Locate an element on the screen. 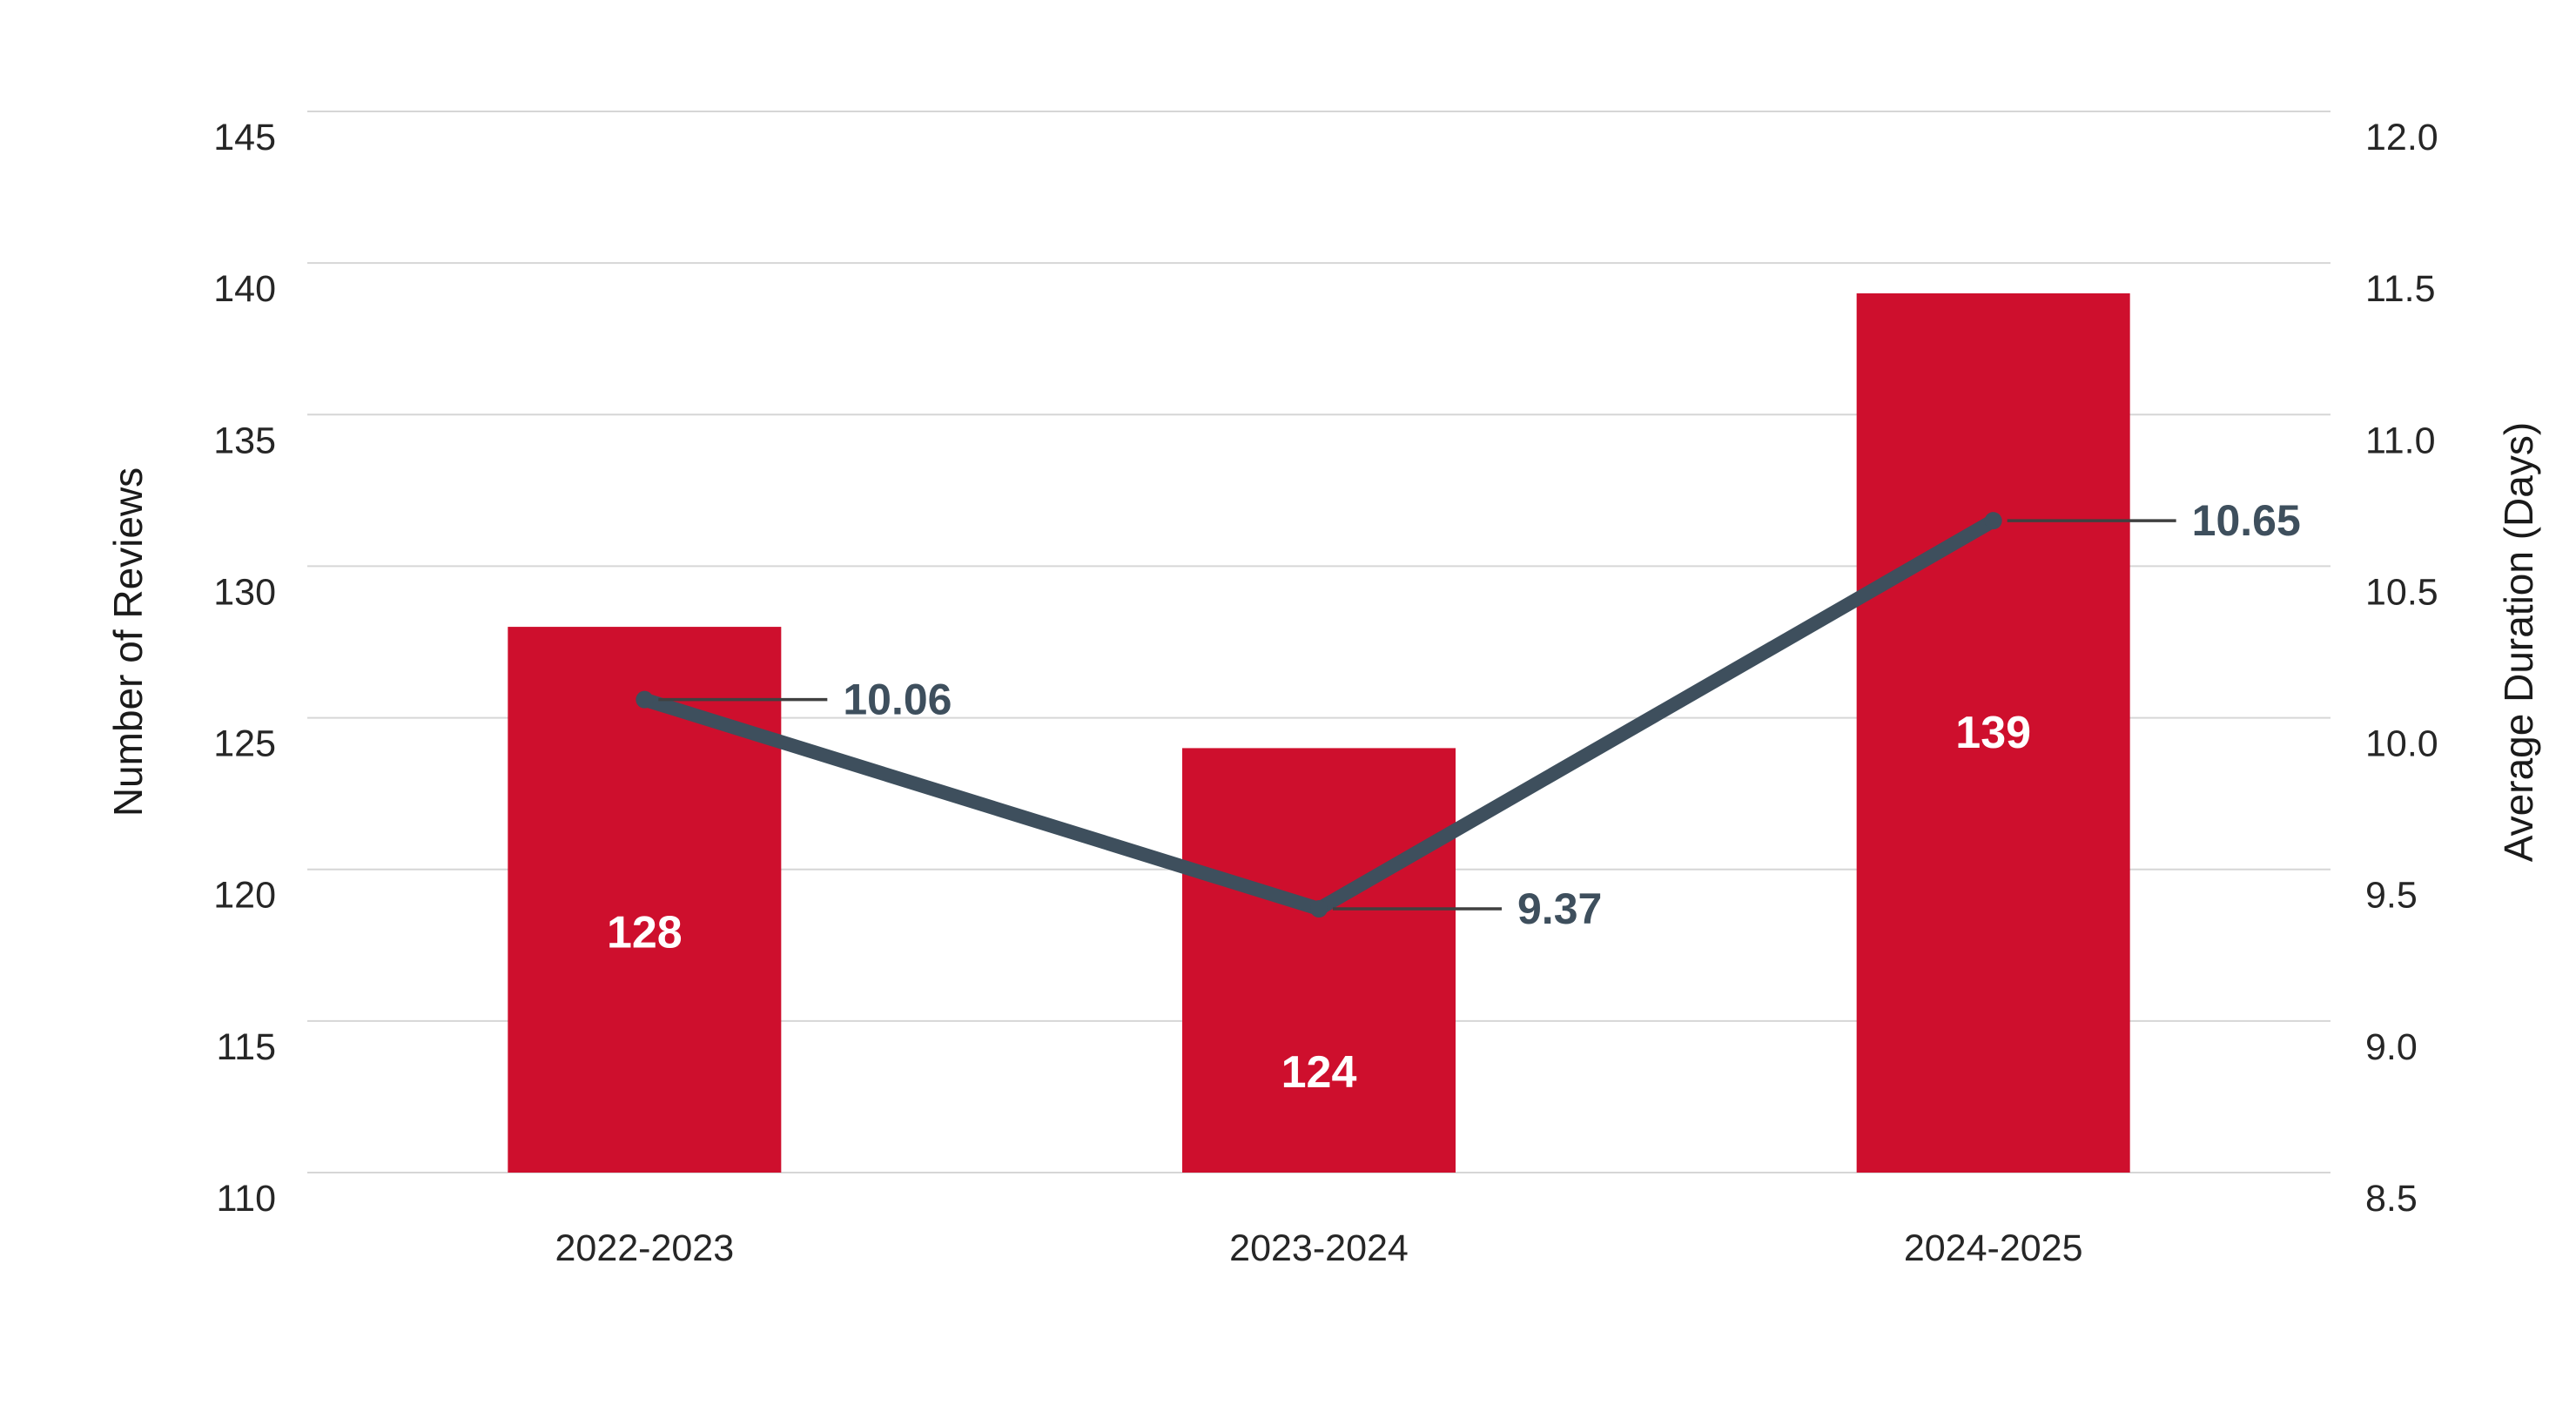 This screenshot has width=2576, height=1405. right-axis-tick-label: 10.0 is located at coordinates (2401, 744).